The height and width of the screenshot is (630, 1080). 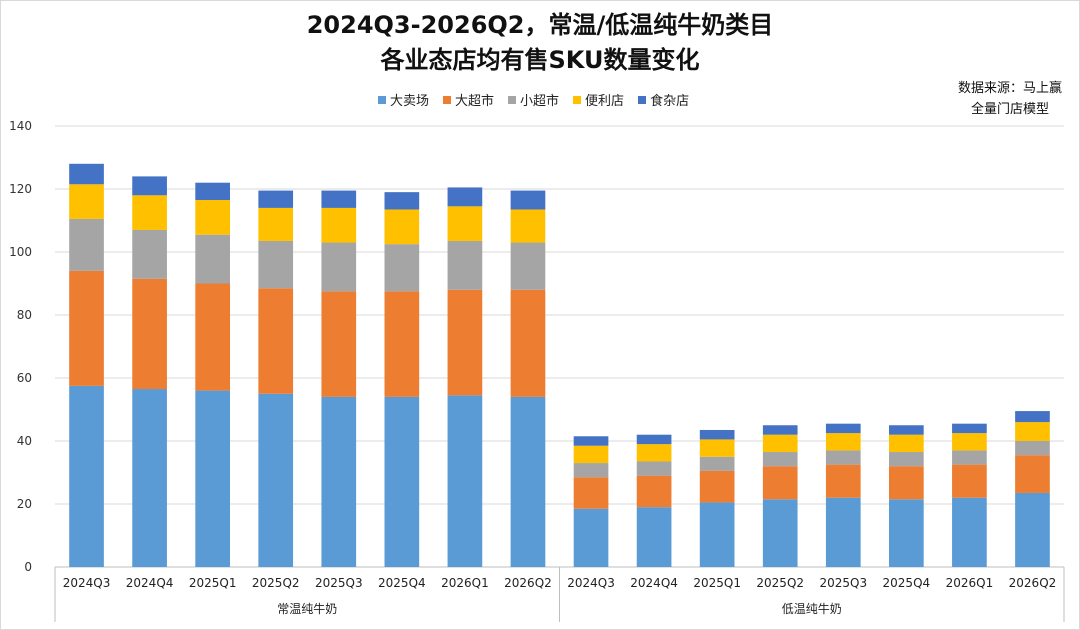 I want to click on bar-segment-低温纯牛奶-2025Q2-小超市, so click(x=780, y=459).